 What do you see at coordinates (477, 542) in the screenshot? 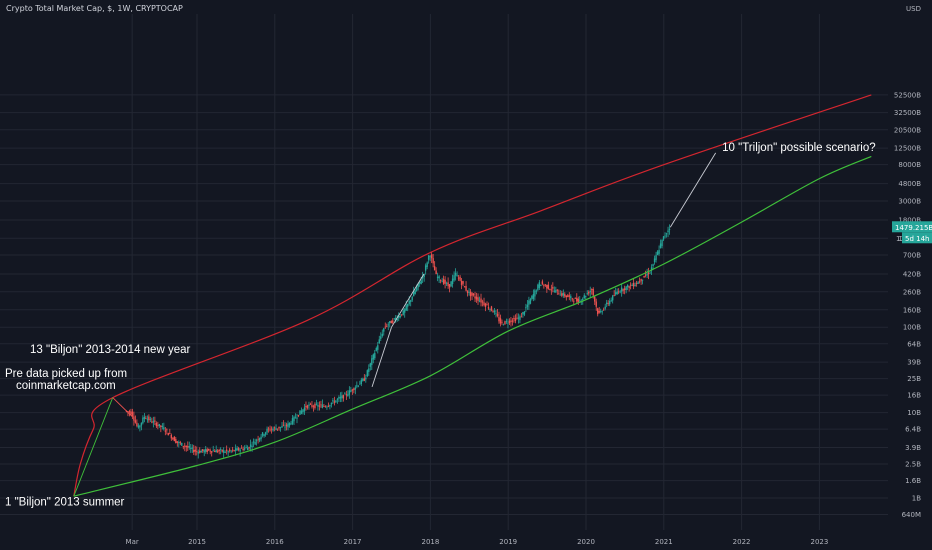
I see `x-axis: Mar 2015 2016 2017 2018 2019 2020 2021 2022 2023` at bounding box center [477, 542].